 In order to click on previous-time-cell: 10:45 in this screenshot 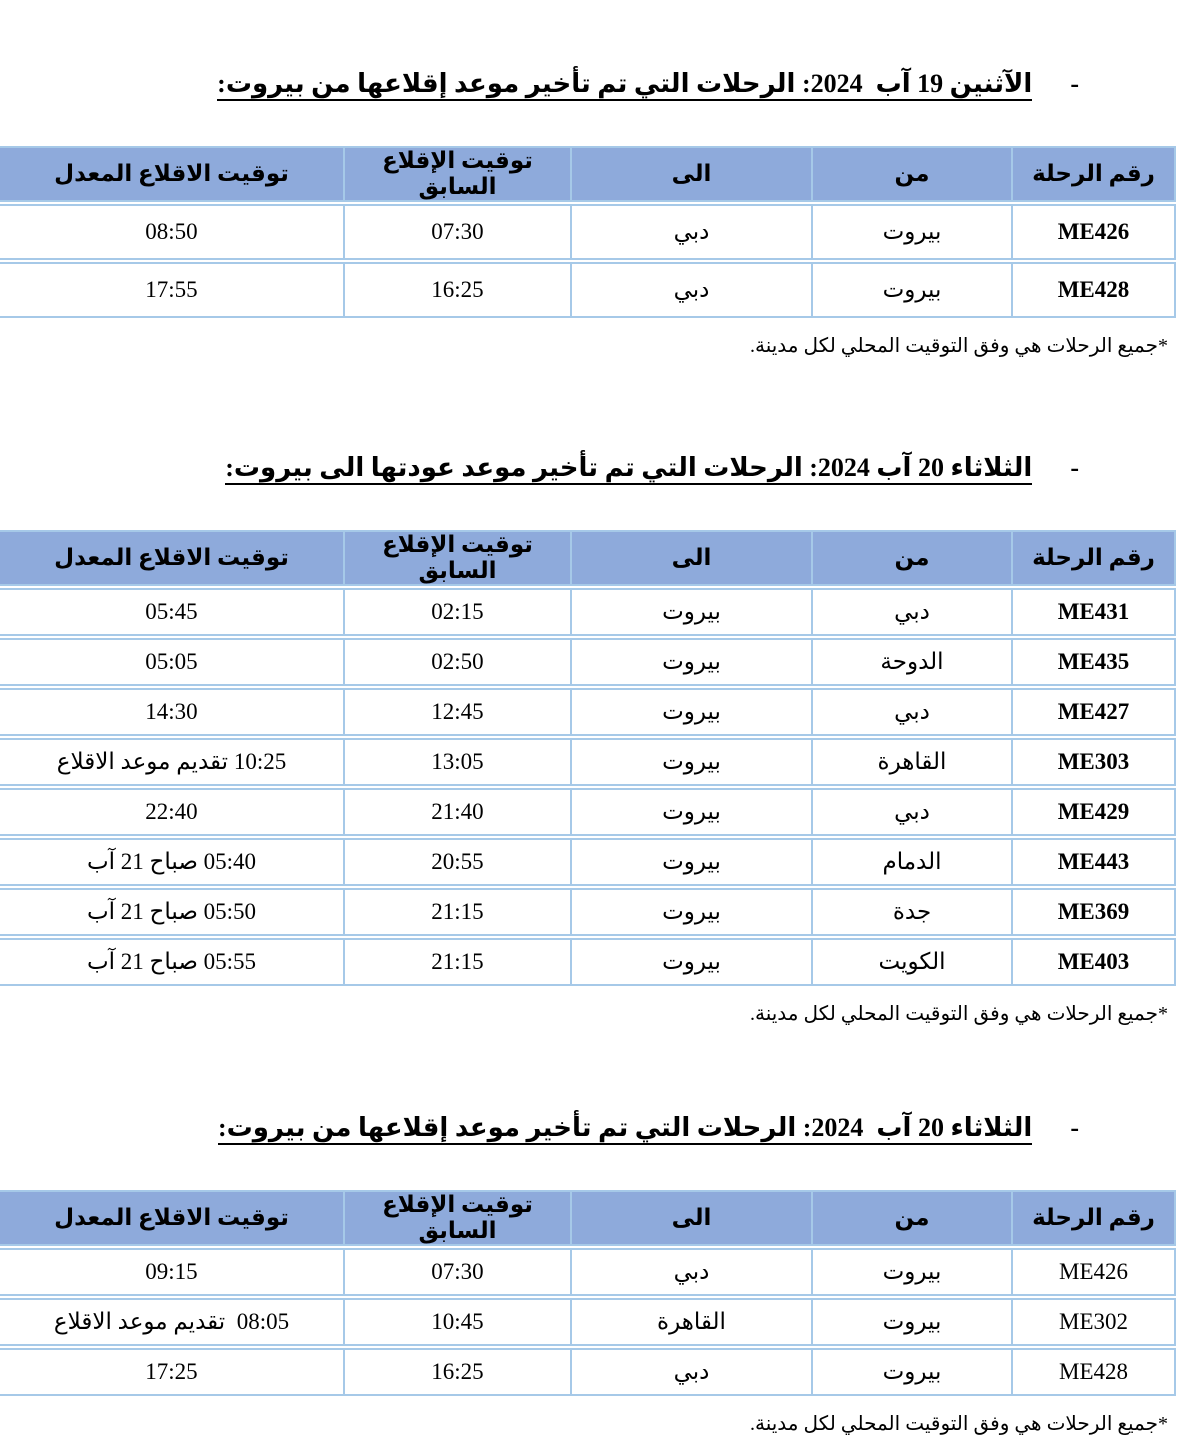, I will do `click(458, 1322)`.